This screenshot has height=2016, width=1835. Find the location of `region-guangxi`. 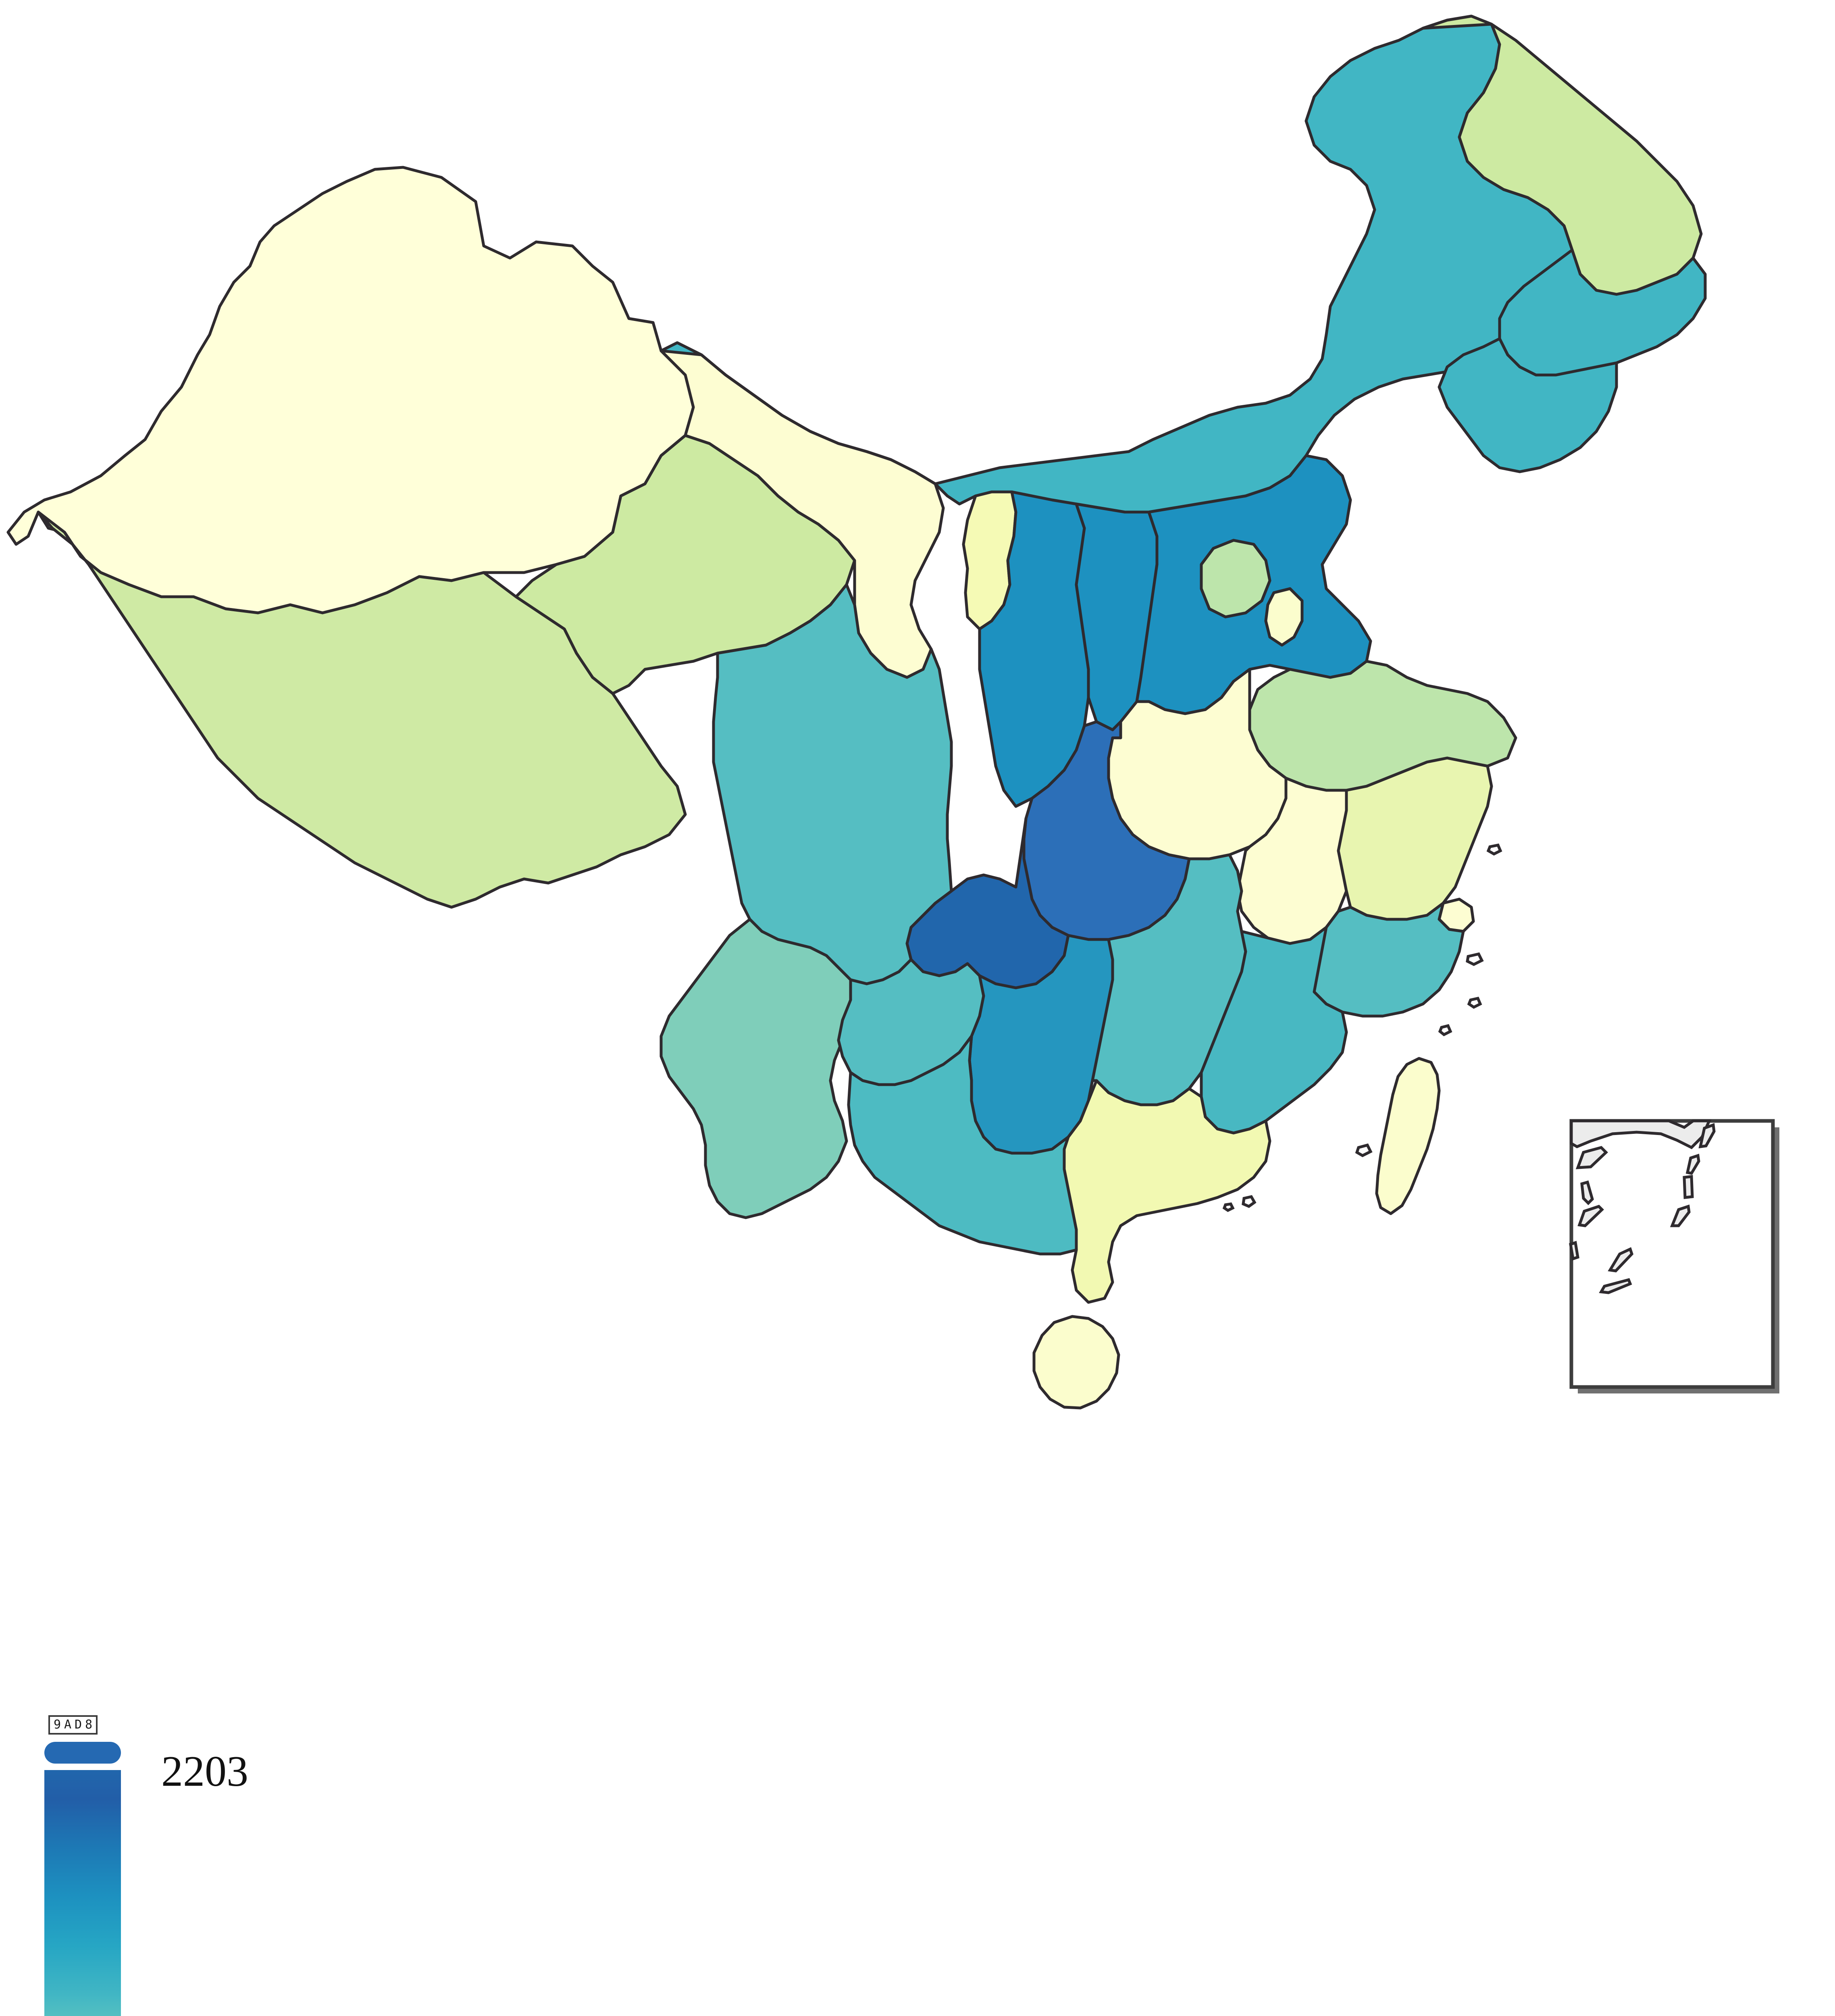

region-guangxi is located at coordinates (962, 1145).